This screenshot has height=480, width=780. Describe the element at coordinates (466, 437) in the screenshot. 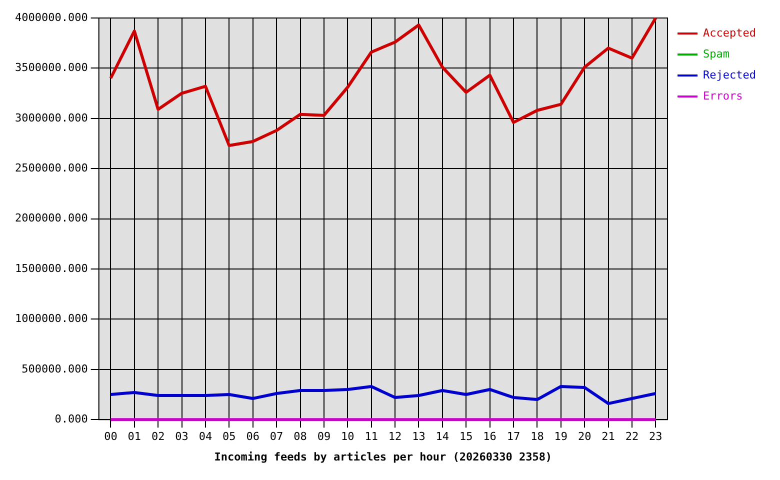

I see `x-tick-label: 15` at that location.